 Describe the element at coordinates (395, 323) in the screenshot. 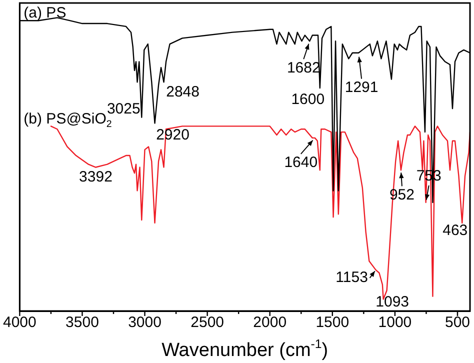

I see `x-tick-label: 1000` at that location.